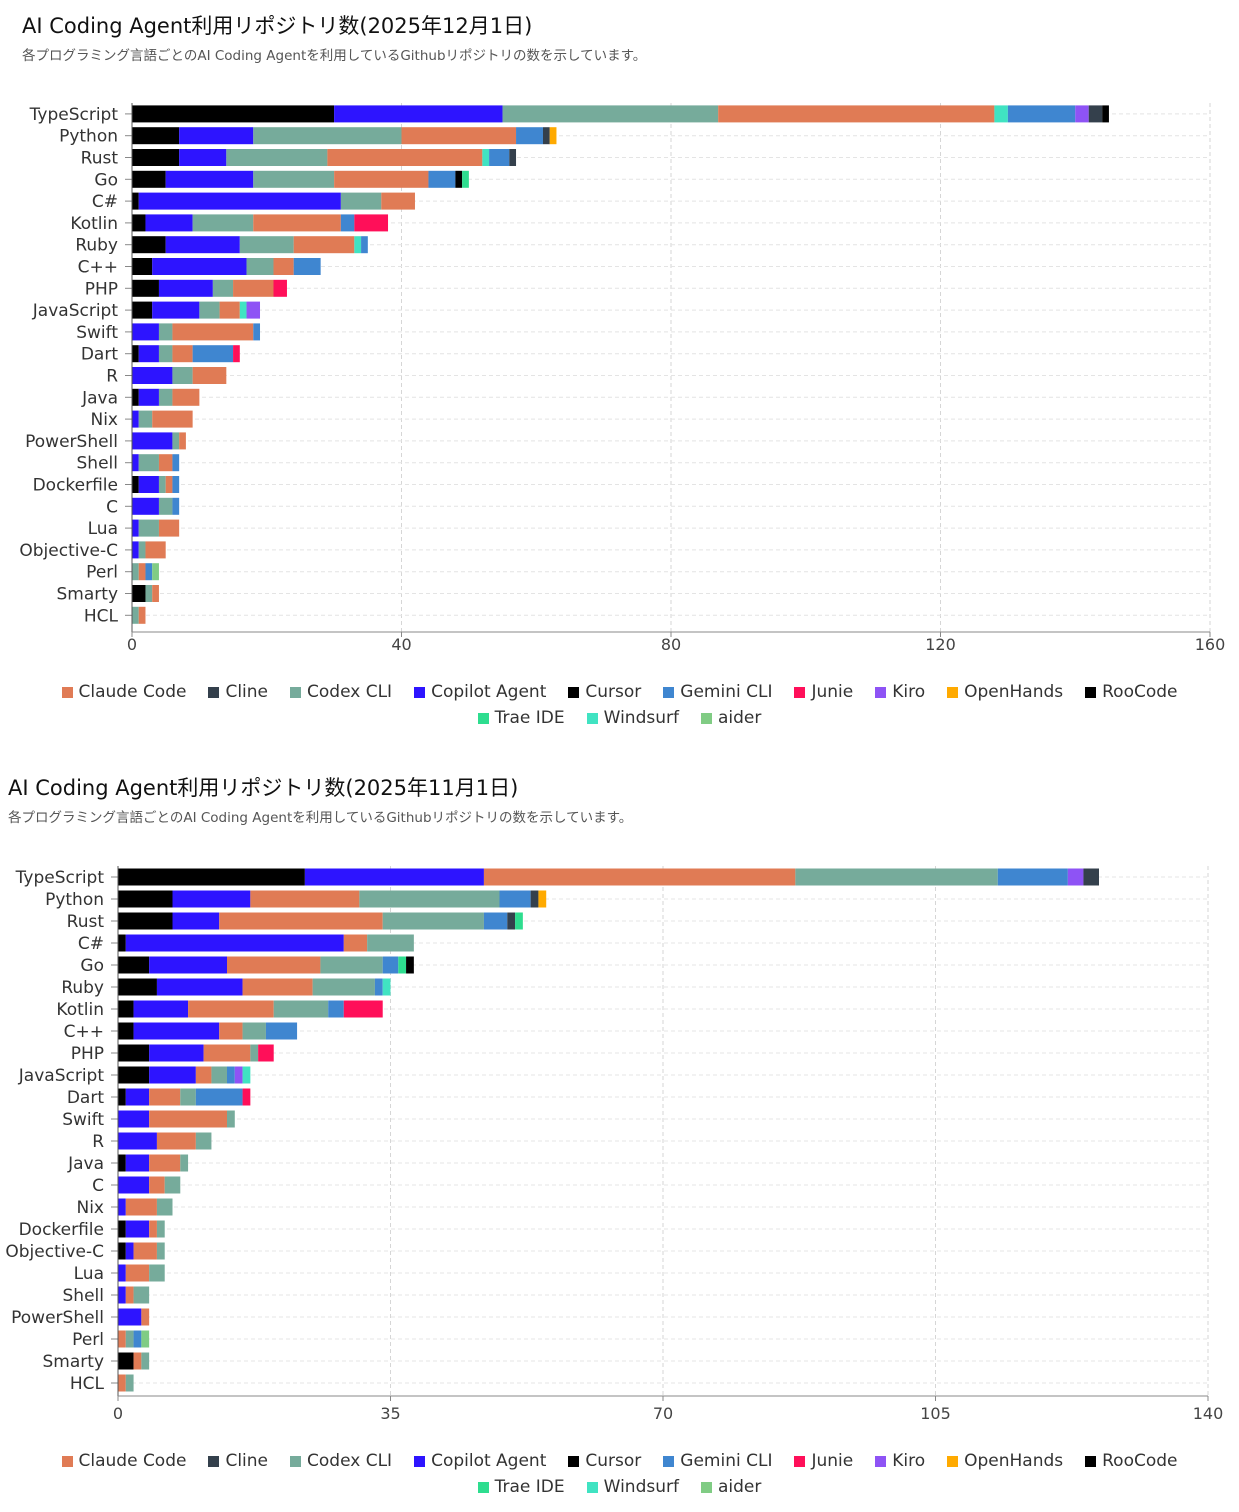  Describe the element at coordinates (301, 921) in the screenshot. I see `bar-rust-claude-code` at that location.